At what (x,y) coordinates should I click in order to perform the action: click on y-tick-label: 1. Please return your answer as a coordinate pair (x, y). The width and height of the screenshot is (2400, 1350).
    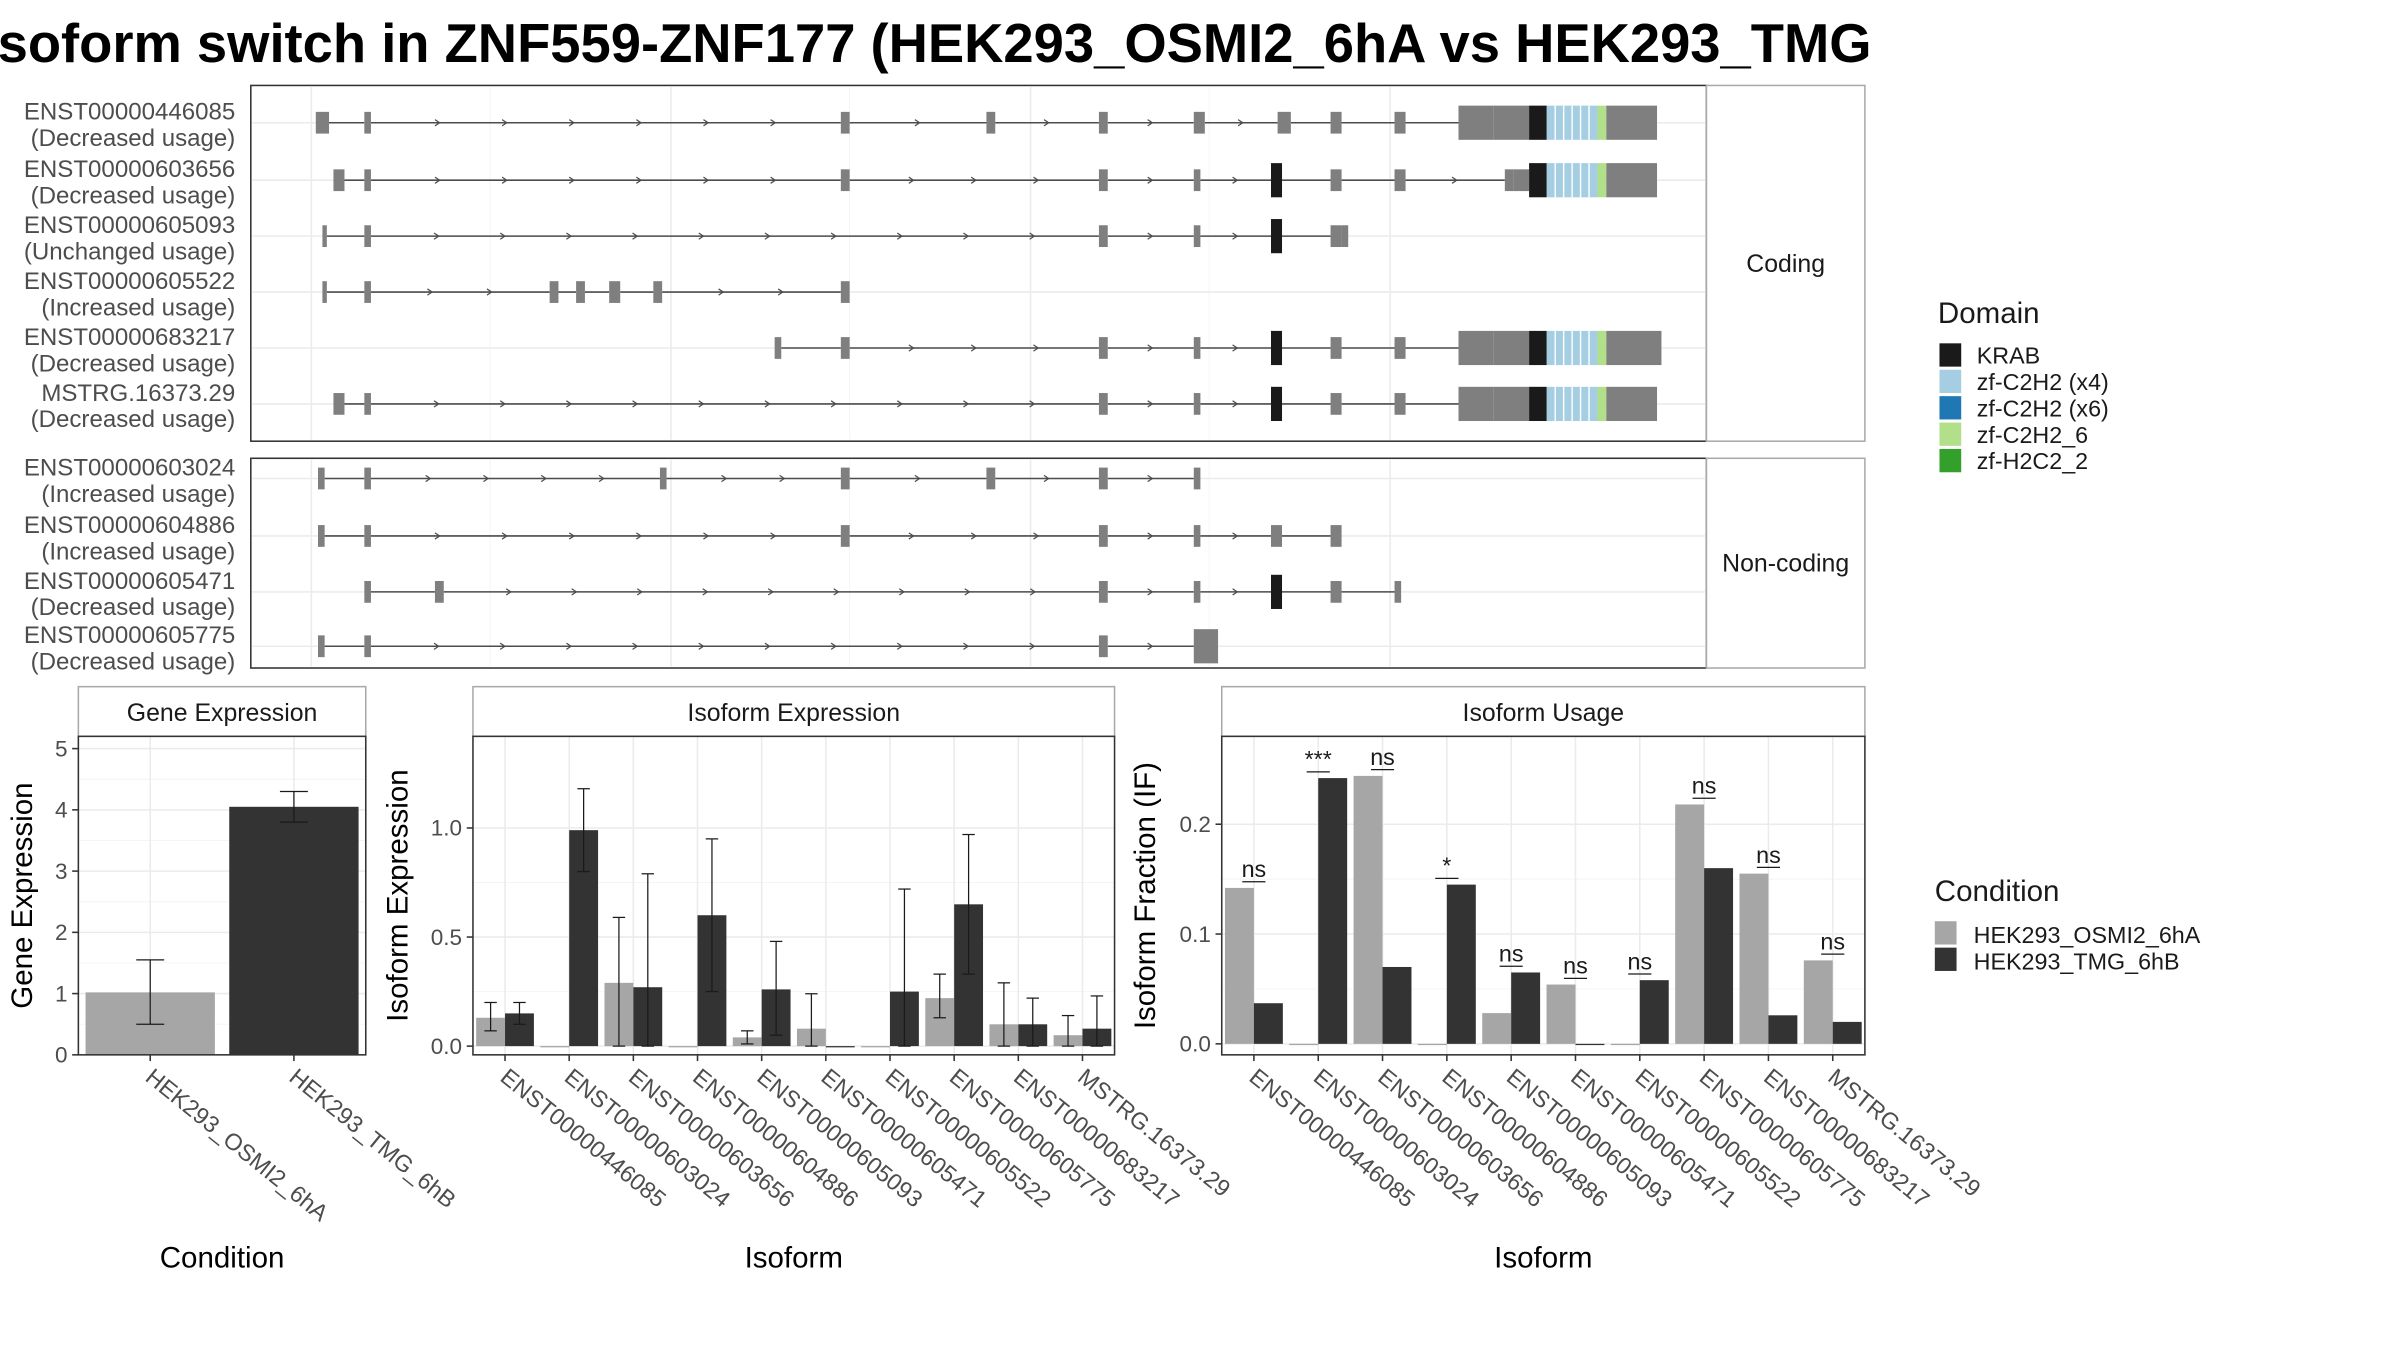
    Looking at the image, I should click on (61, 993).